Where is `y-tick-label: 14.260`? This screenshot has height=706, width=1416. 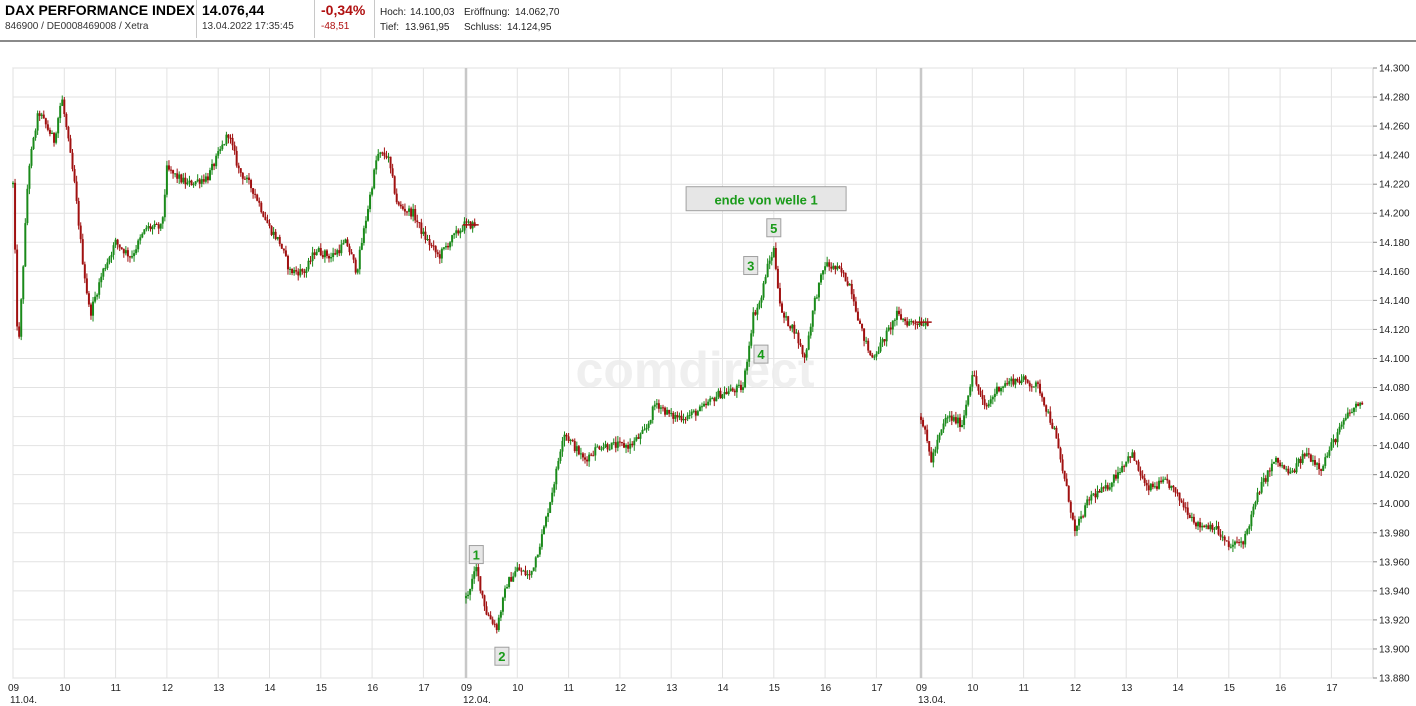 y-tick-label: 14.260 is located at coordinates (1394, 127).